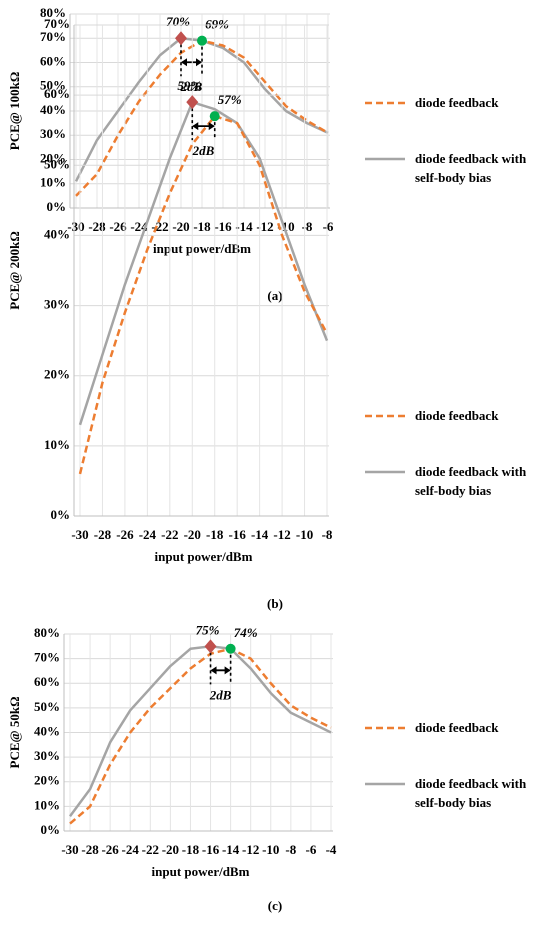  Describe the element at coordinates (275, 603) in the screenshot. I see `caption: (b)` at that location.